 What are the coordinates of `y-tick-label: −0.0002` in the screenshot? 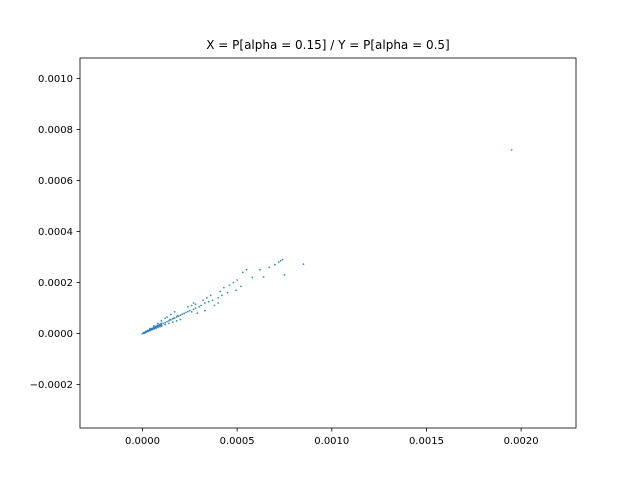 It's located at (51, 385).